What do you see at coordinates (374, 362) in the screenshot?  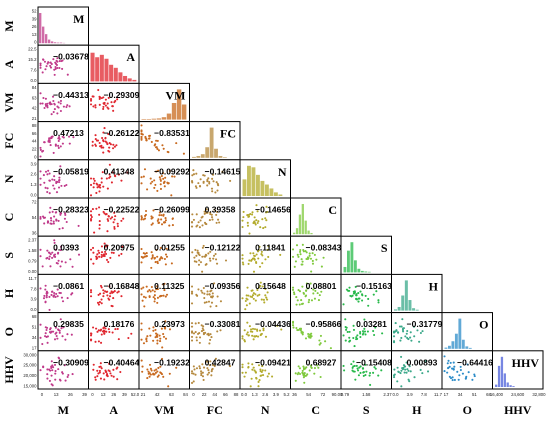 I see `correlation-value: −0.15408` at bounding box center [374, 362].